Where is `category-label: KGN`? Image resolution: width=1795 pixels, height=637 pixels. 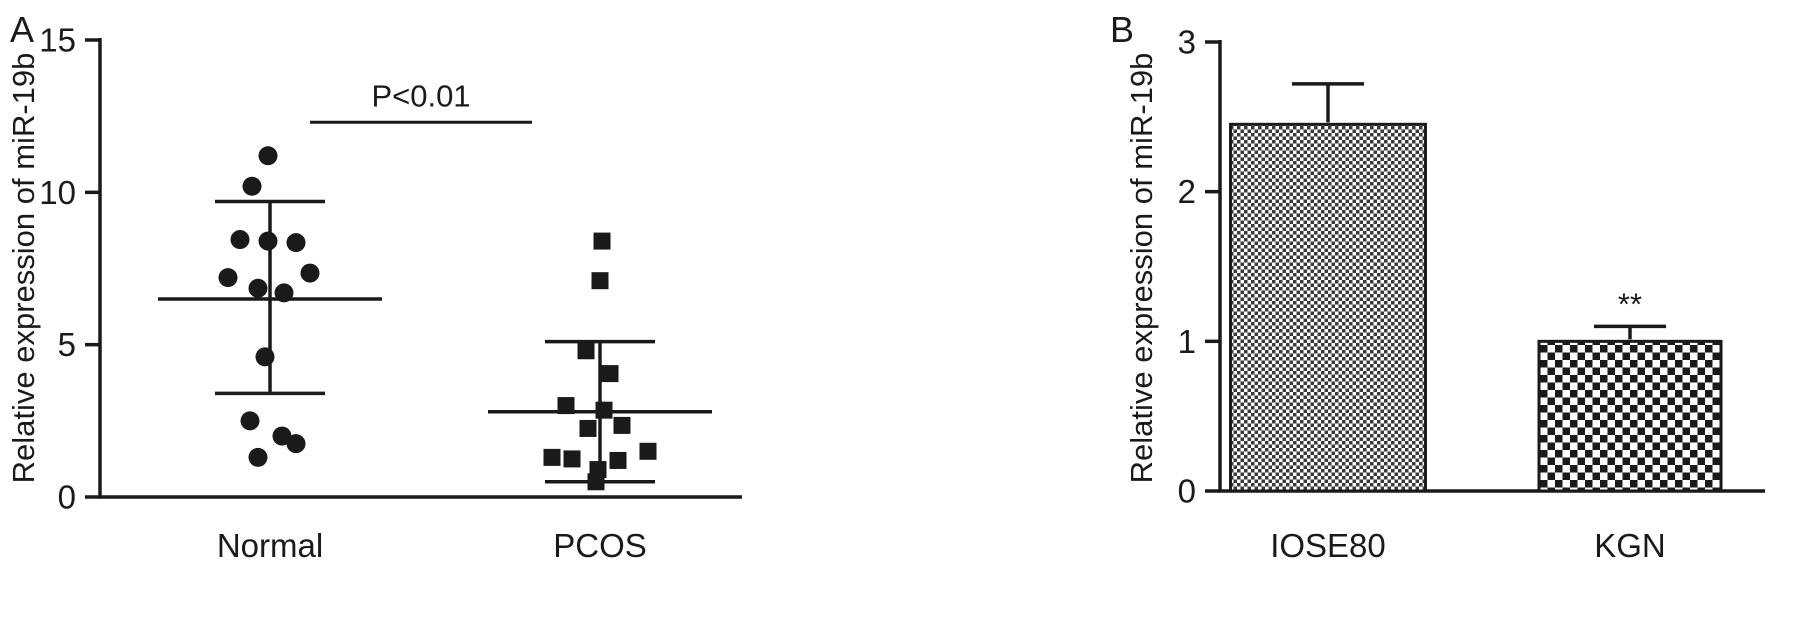
category-label: KGN is located at coordinates (1630, 545).